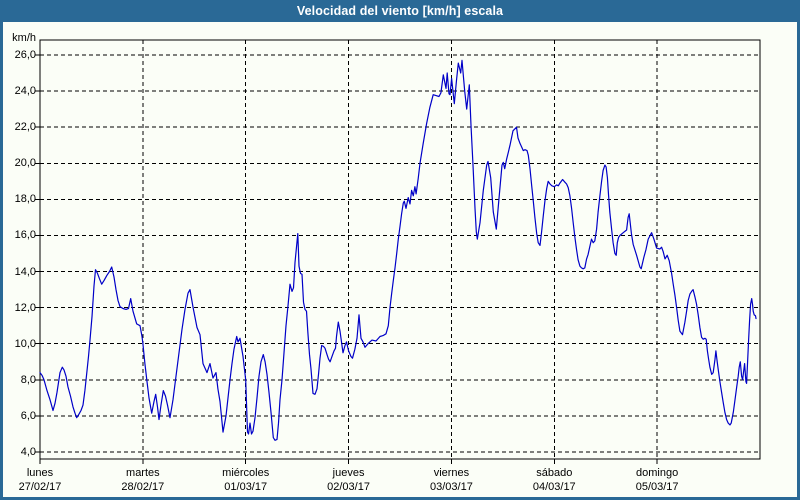 The width and height of the screenshot is (800, 500). Describe the element at coordinates (28, 415) in the screenshot. I see `y-tick-label: 6,0` at that location.